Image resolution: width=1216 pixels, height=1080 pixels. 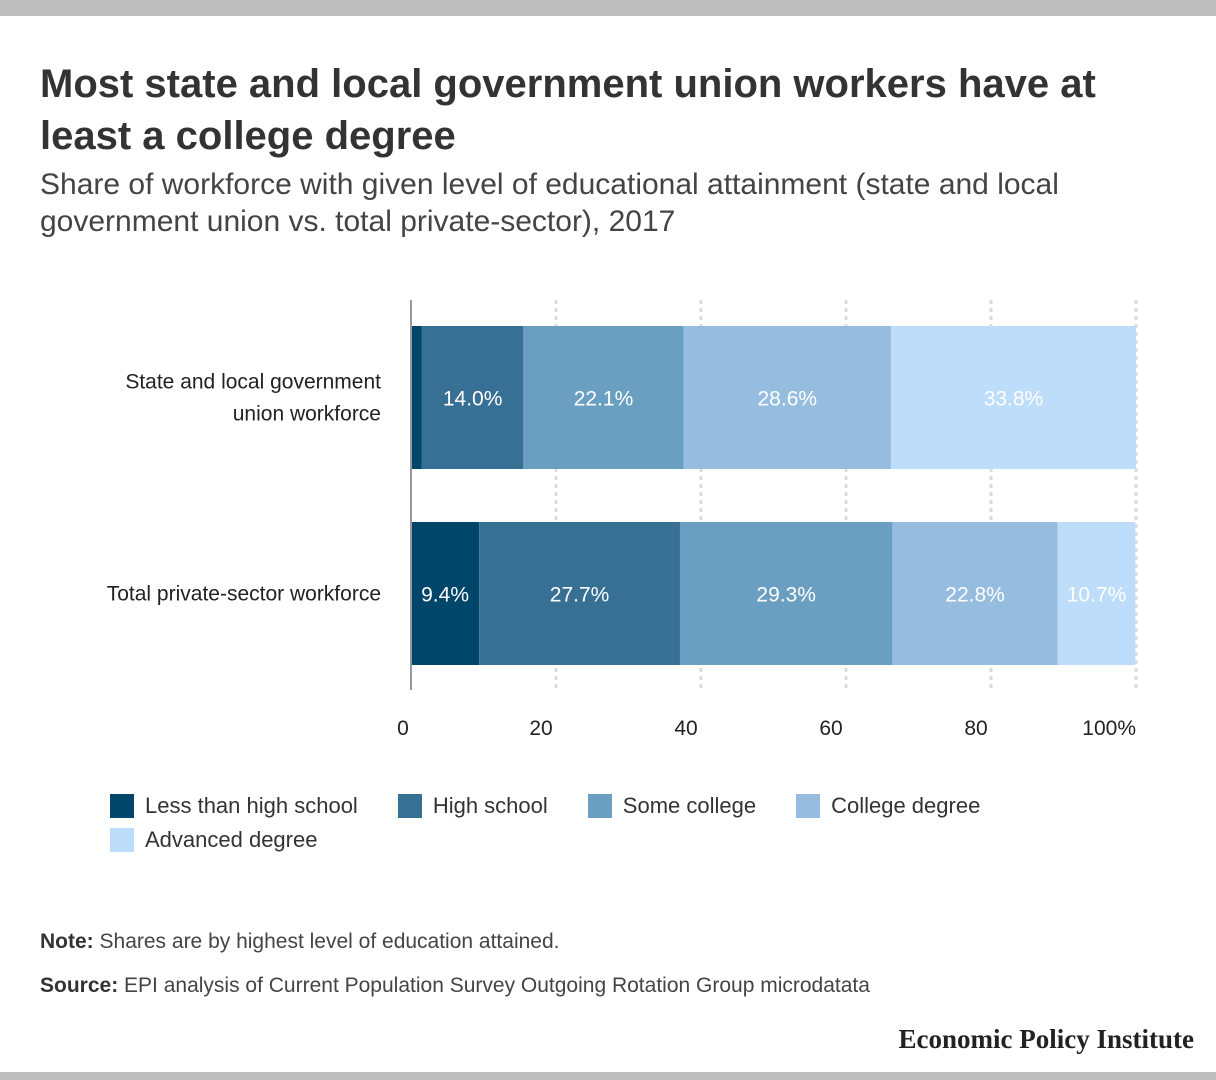 I want to click on legend-label: Some college, so click(x=689, y=805).